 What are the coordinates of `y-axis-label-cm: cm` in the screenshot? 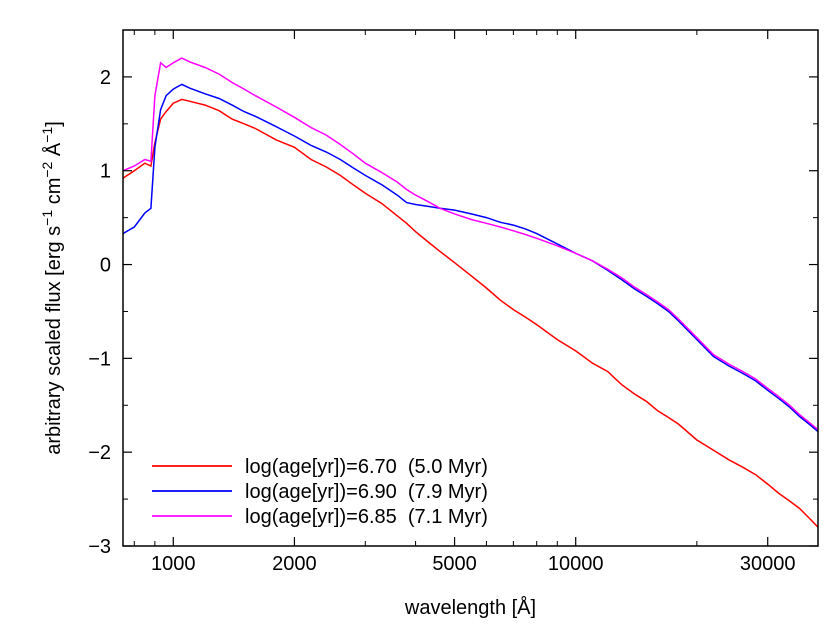 It's located at (54, 194).